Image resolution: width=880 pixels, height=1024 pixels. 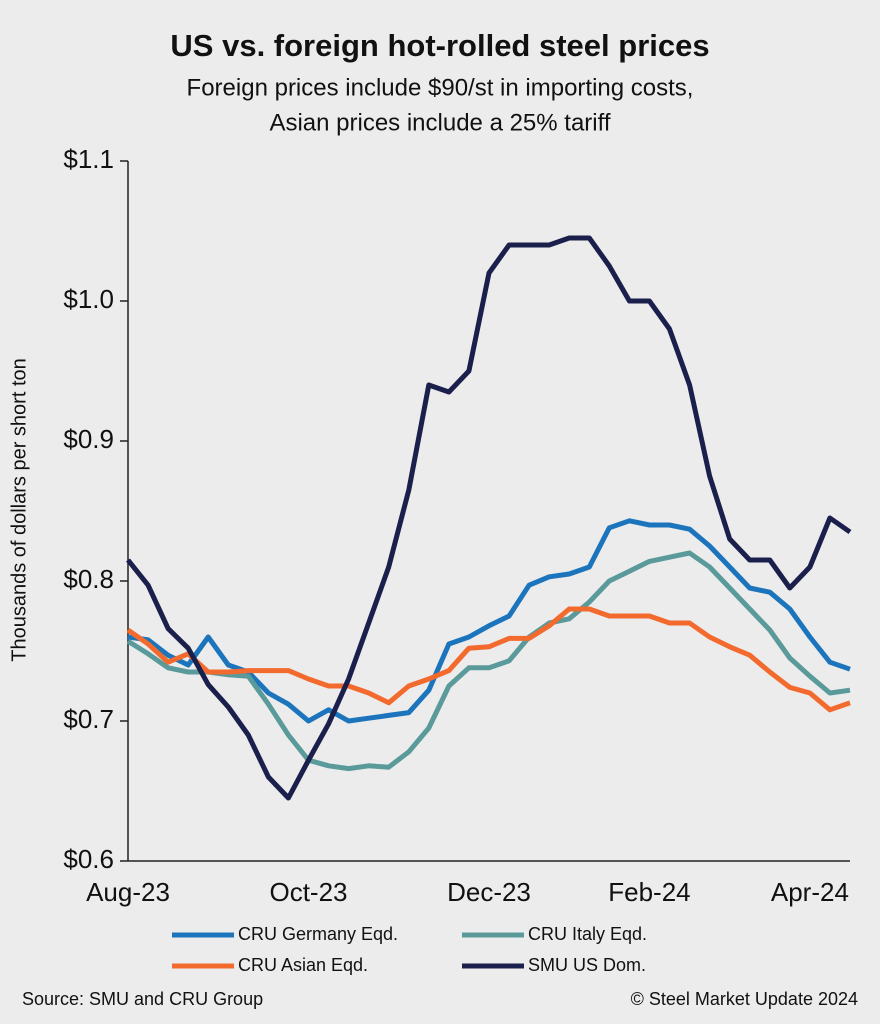 I want to click on legend-label: CRU Italy Eqd., so click(x=587, y=934).